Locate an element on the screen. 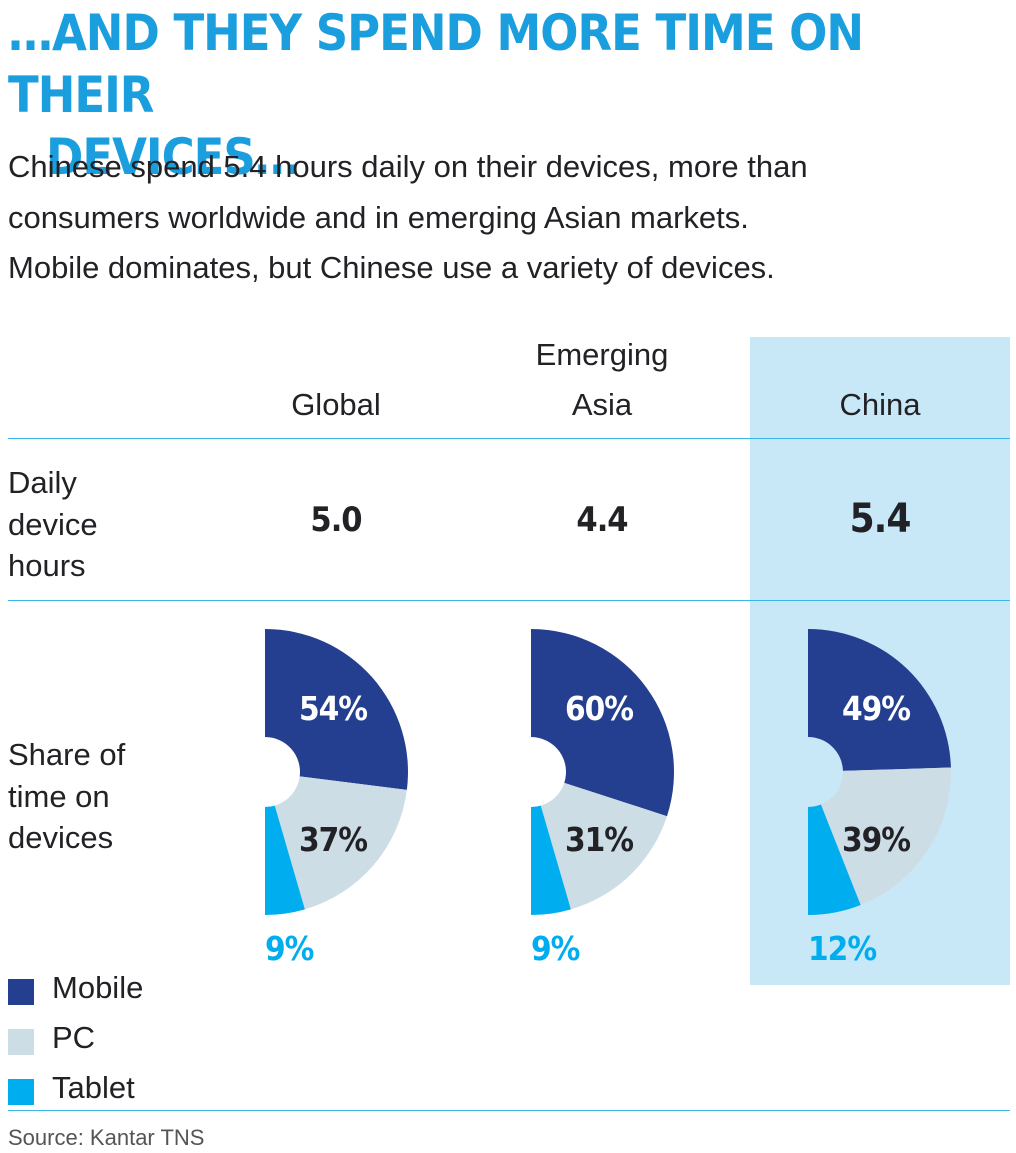  legend-label-pc: PC is located at coordinates (74, 1037).